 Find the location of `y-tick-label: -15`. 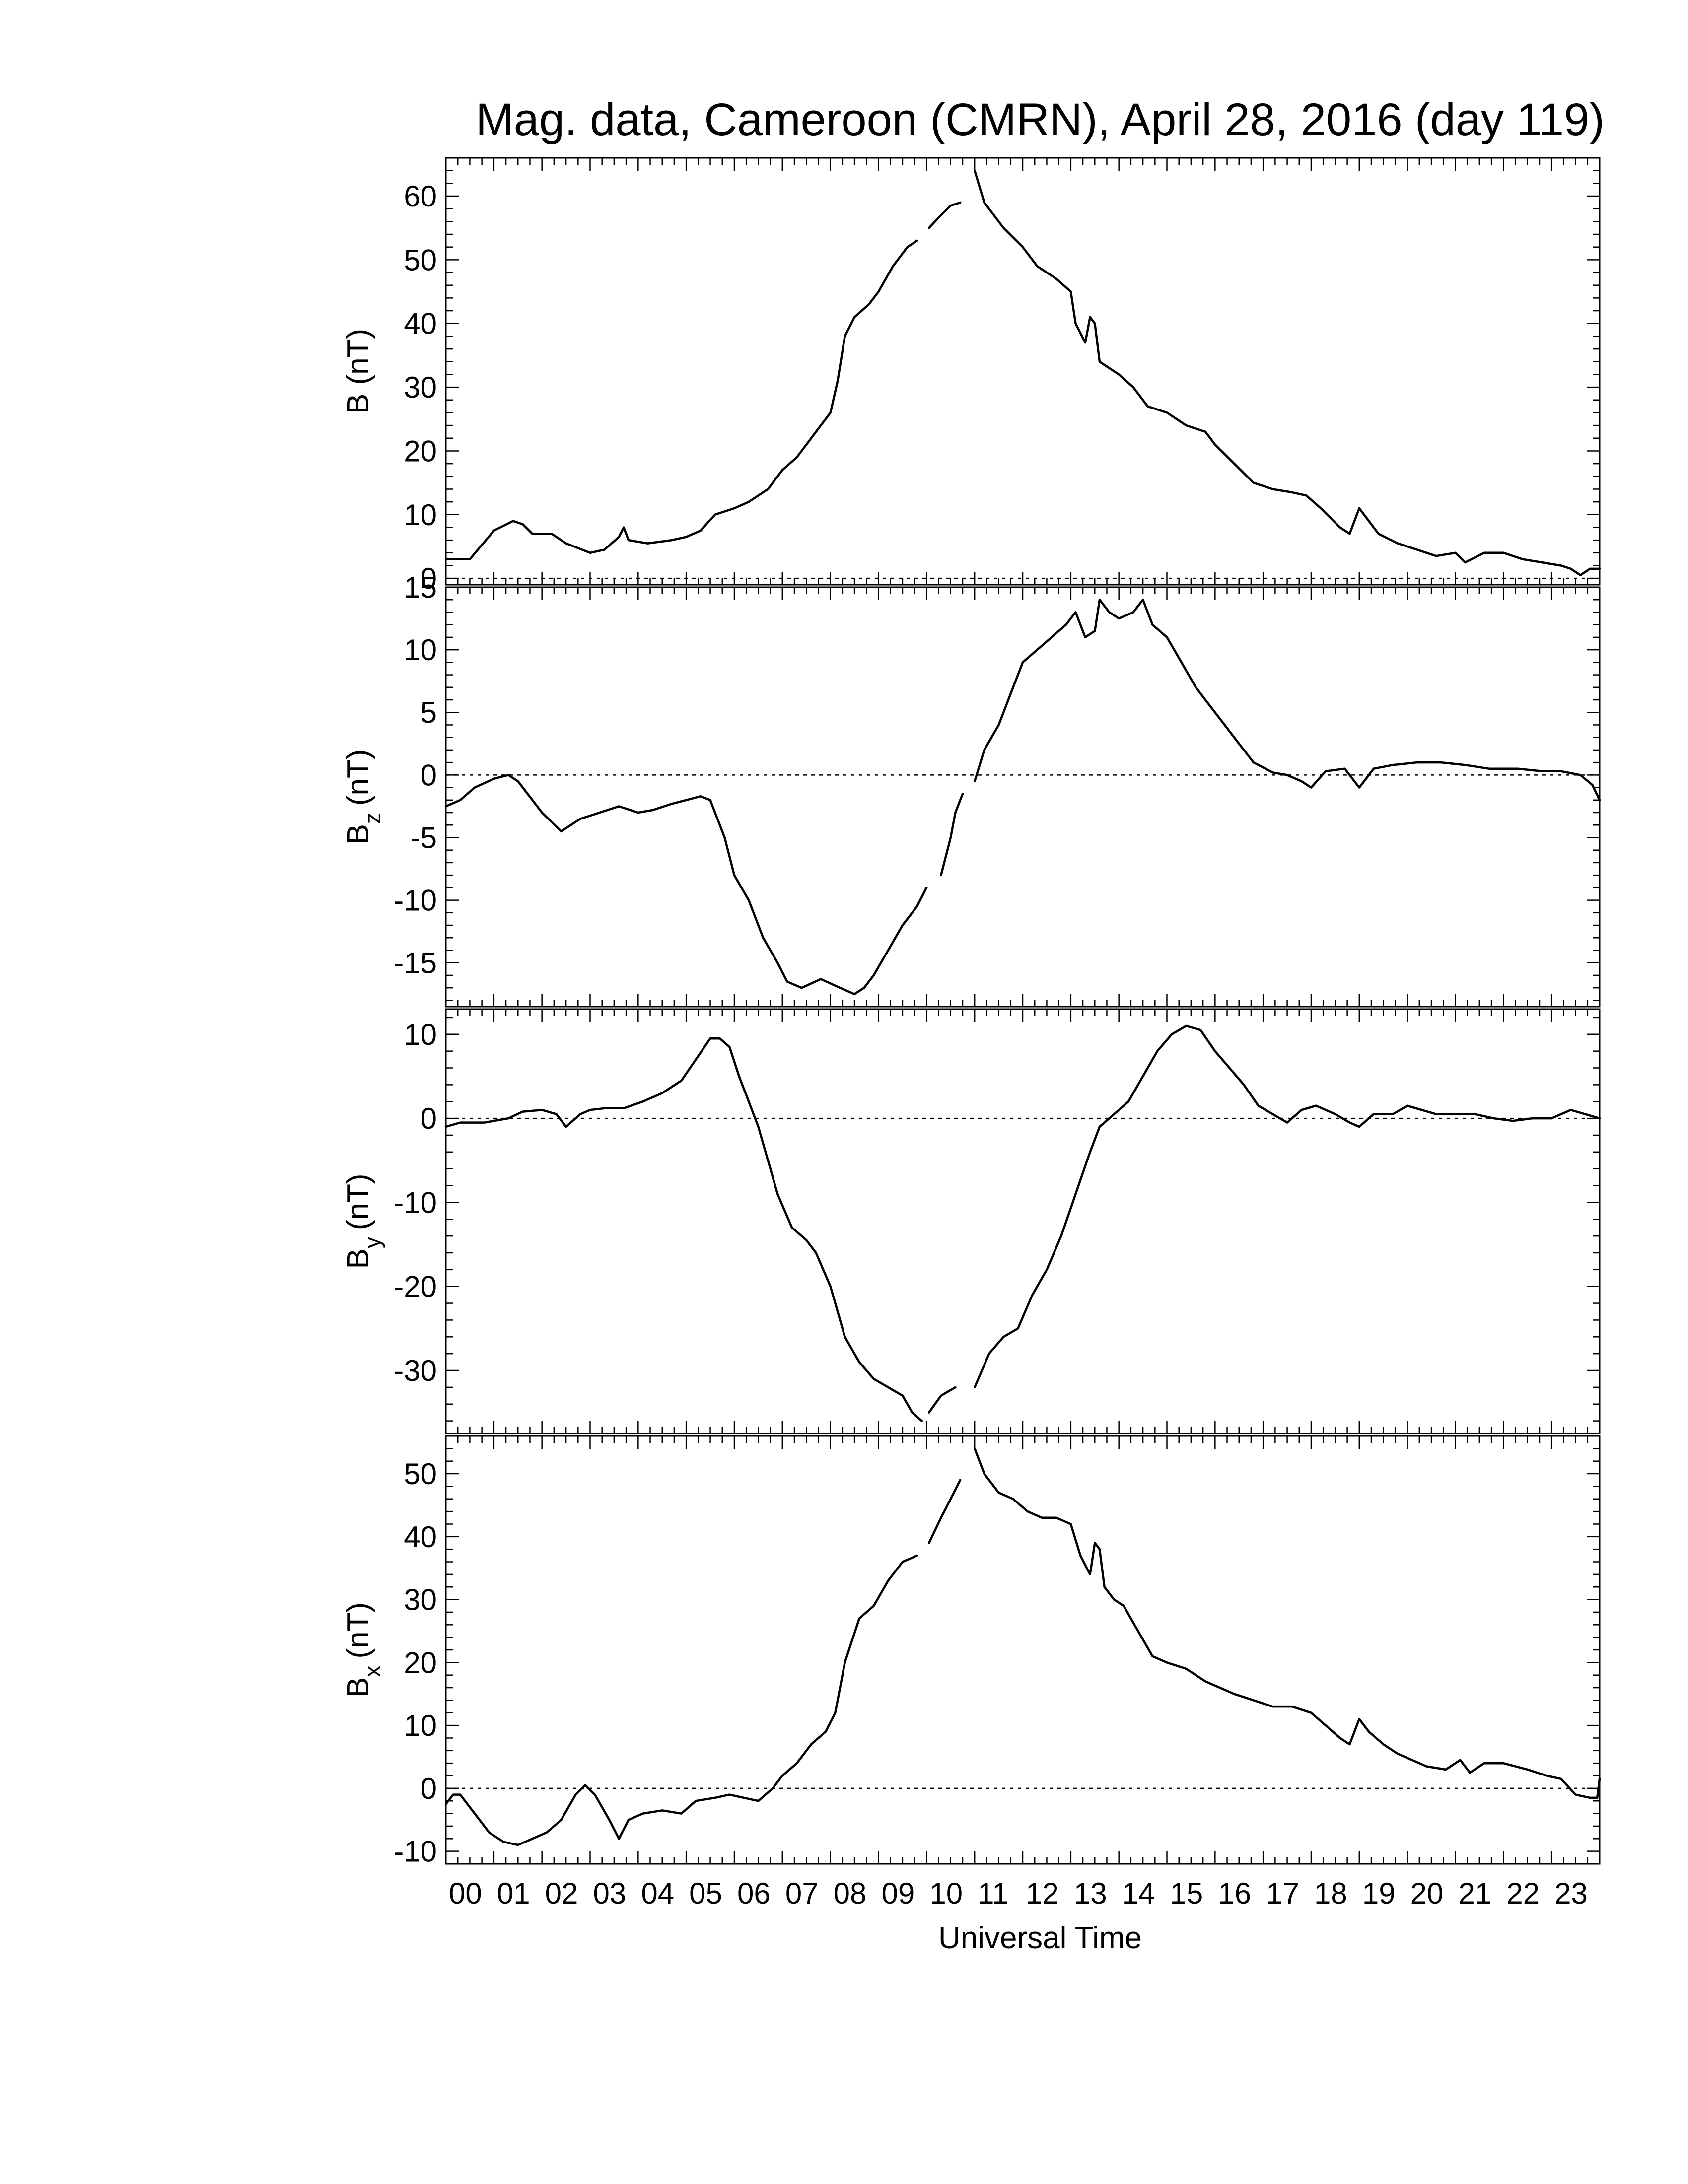

y-tick-label: -15 is located at coordinates (415, 963).